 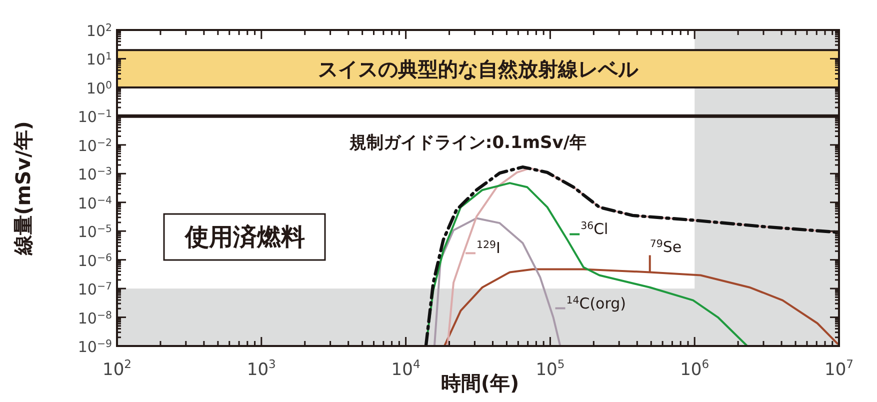 I want to click on x-tick-label: 10$^{2}$, so click(x=117, y=368).